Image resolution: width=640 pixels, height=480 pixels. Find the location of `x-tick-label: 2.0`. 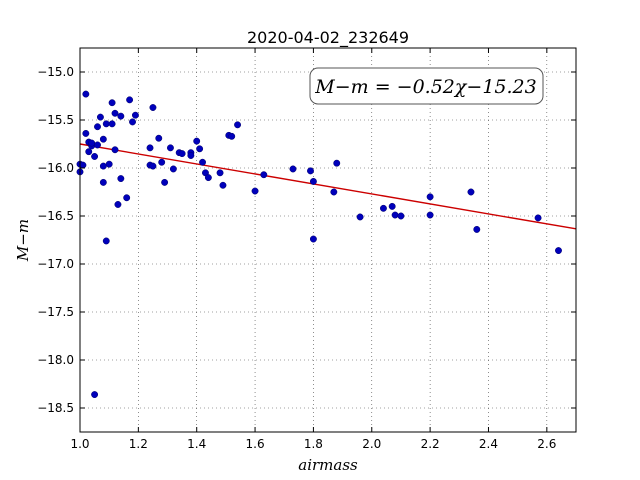

x-tick-label: 2.0 is located at coordinates (371, 444).